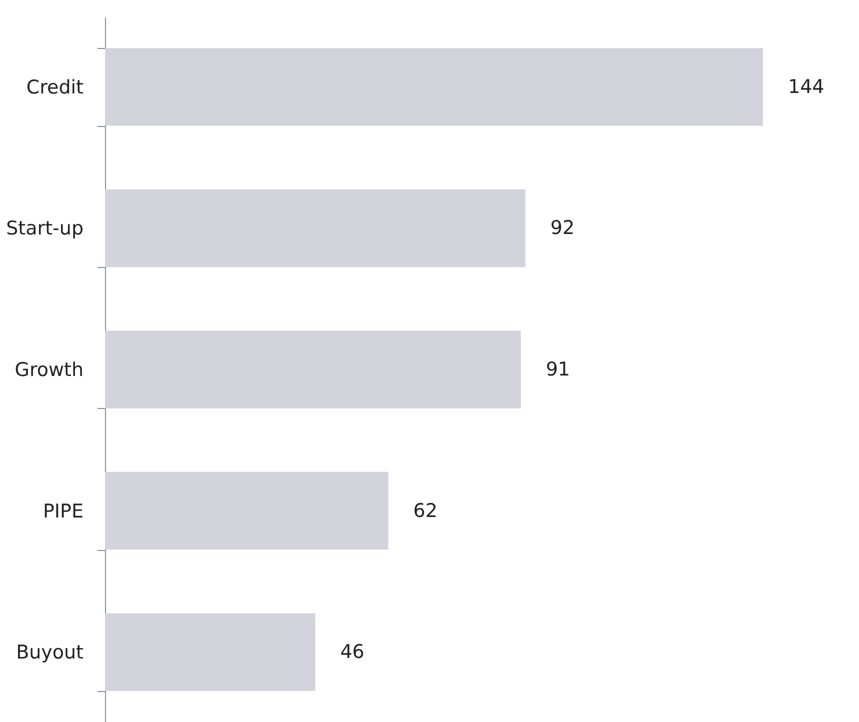 The height and width of the screenshot is (722, 859). I want to click on y-tick-label: Buyout, so click(50, 653).